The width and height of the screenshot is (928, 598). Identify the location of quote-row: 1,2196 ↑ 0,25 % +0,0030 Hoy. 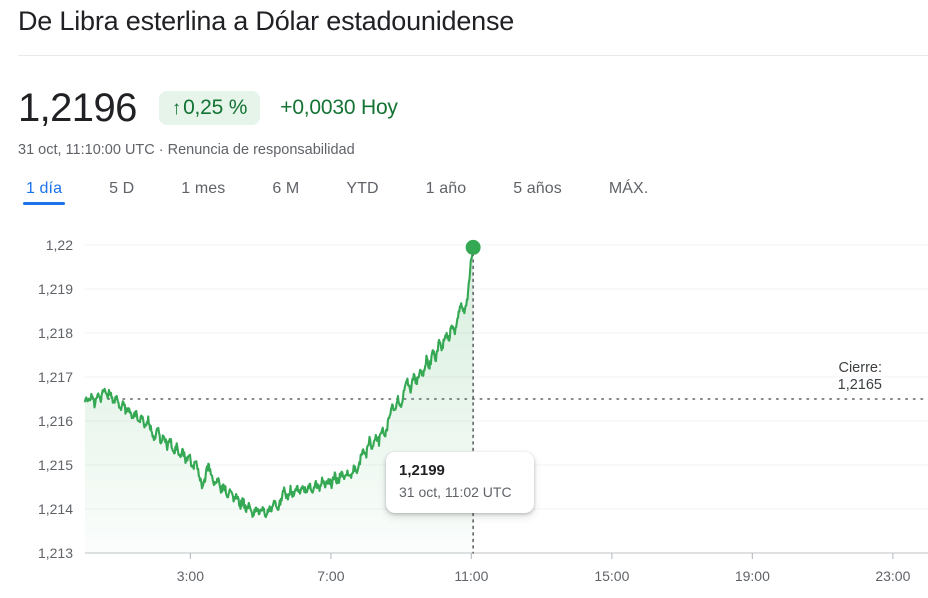
(208, 108).